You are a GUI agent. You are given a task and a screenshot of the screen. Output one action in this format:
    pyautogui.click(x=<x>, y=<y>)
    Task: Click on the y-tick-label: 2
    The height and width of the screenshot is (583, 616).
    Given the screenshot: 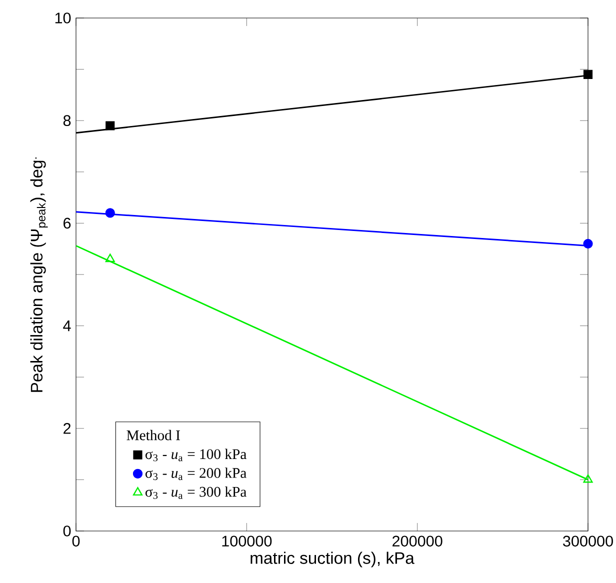 What is the action you would take?
    pyautogui.click(x=67, y=428)
    